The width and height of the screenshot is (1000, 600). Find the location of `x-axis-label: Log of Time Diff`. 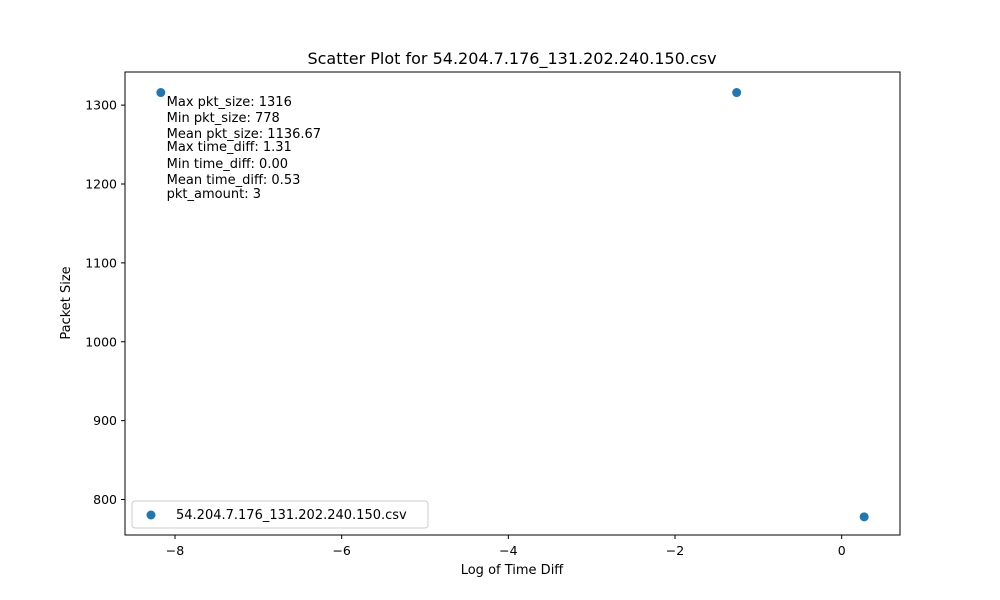

x-axis-label: Log of Time Diff is located at coordinates (513, 570).